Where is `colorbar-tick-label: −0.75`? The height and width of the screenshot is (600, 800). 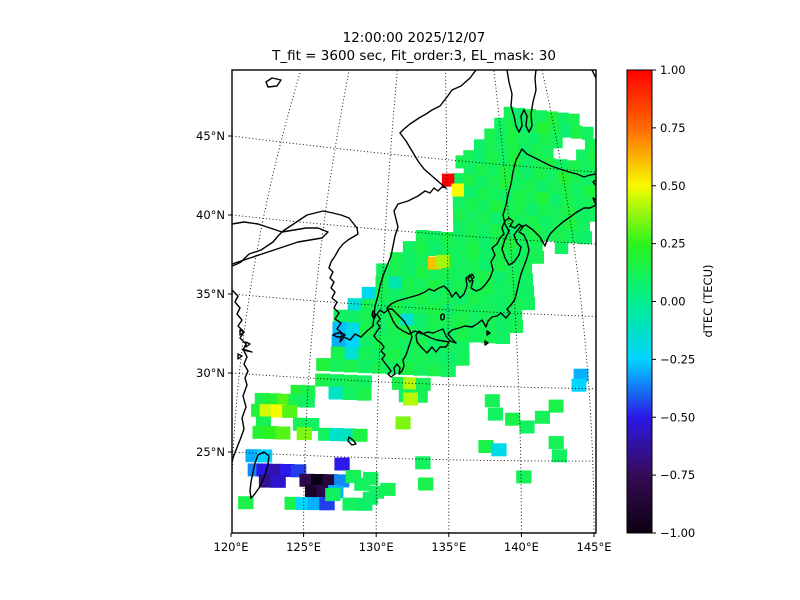 colorbar-tick-label: −0.75 is located at coordinates (677, 475).